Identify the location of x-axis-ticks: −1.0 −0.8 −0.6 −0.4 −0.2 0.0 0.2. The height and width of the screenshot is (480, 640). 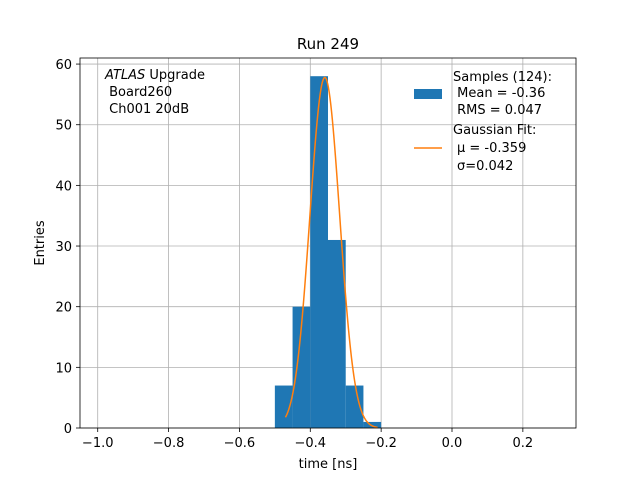
(307, 439).